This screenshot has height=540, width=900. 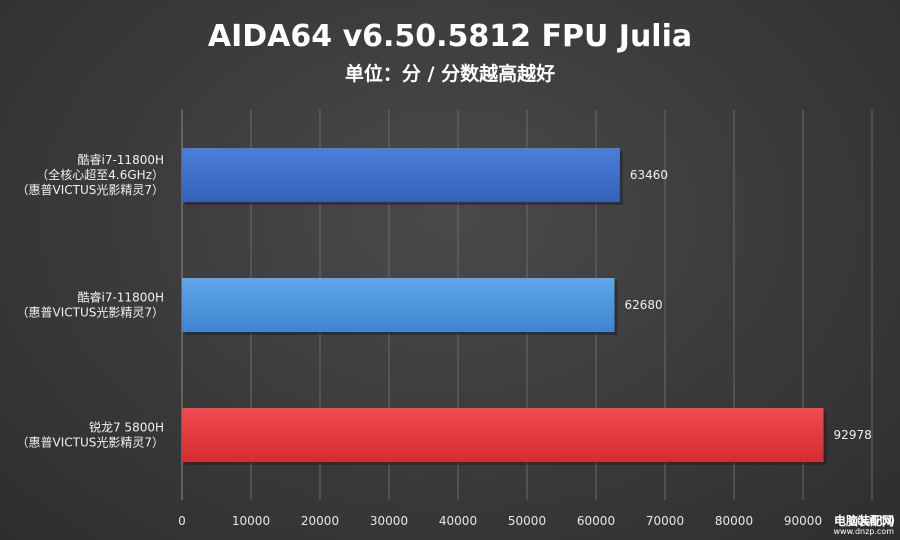 I want to click on watermark-url: www.dnzp.com, so click(x=864, y=531).